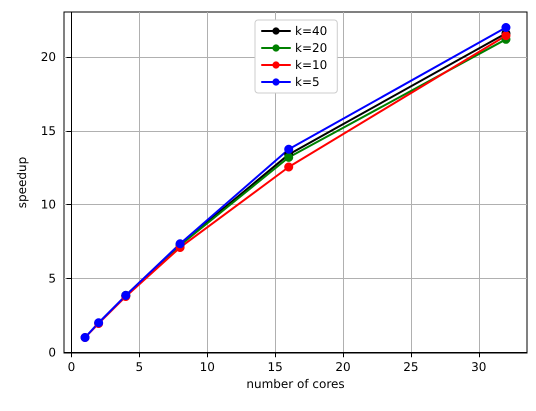 The height and width of the screenshot is (411, 536). I want to click on x-tick-label: 5, so click(140, 367).